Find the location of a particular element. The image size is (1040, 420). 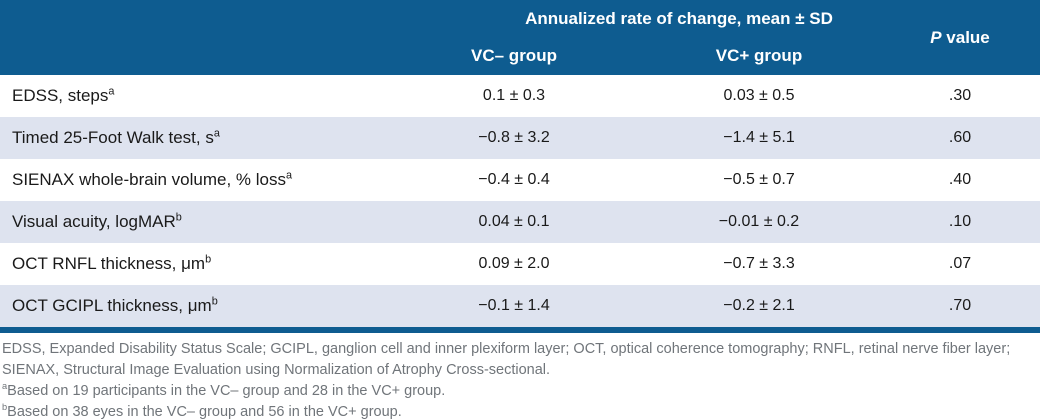

row-label: OCT RNFL thickness, μmb is located at coordinates (112, 263).